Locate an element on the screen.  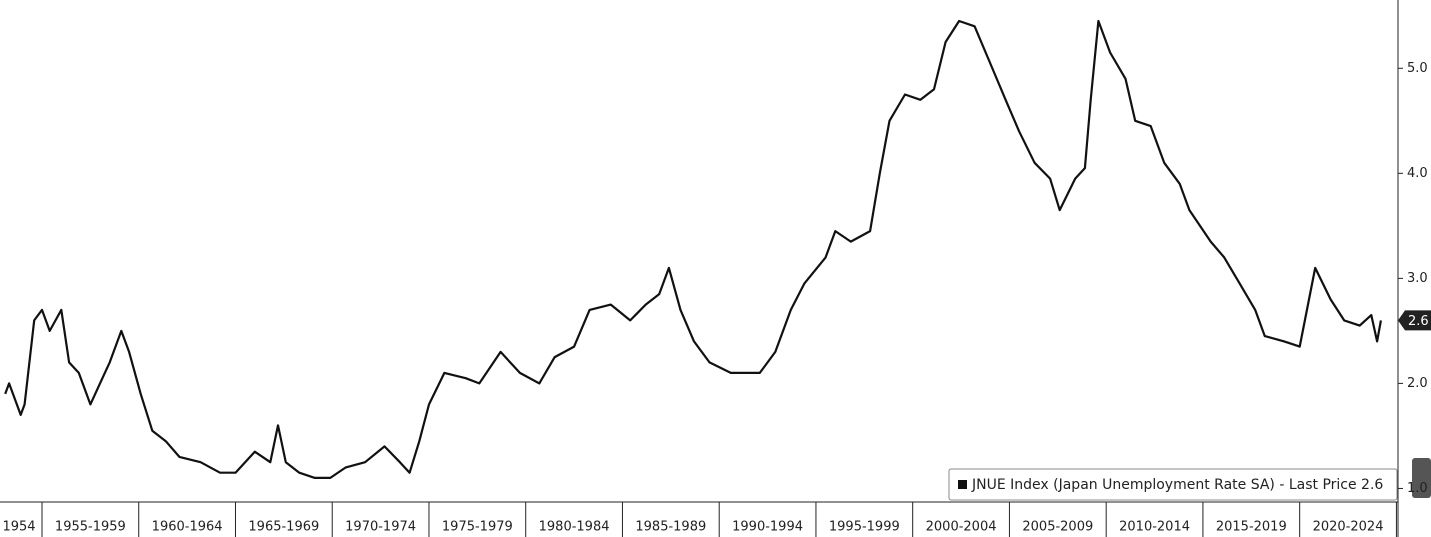
x-period-label: 1975-1979 is located at coordinates (477, 527).